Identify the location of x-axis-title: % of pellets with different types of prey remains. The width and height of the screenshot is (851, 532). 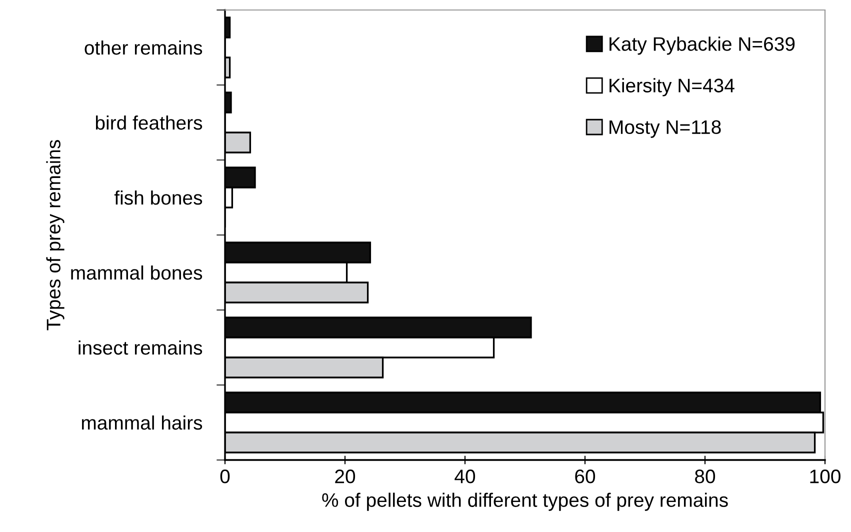
(525, 501).